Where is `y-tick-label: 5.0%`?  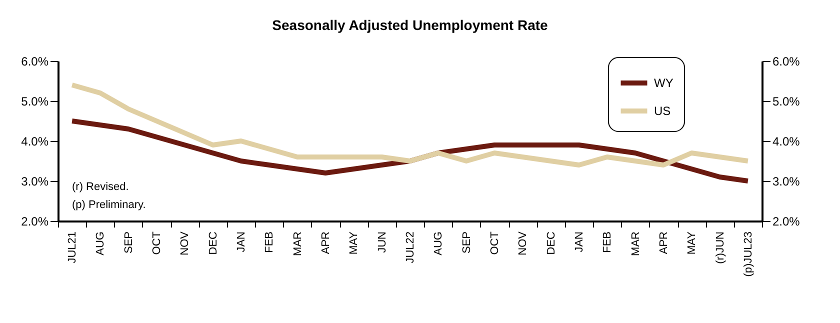
y-tick-label: 5.0% is located at coordinates (35, 101).